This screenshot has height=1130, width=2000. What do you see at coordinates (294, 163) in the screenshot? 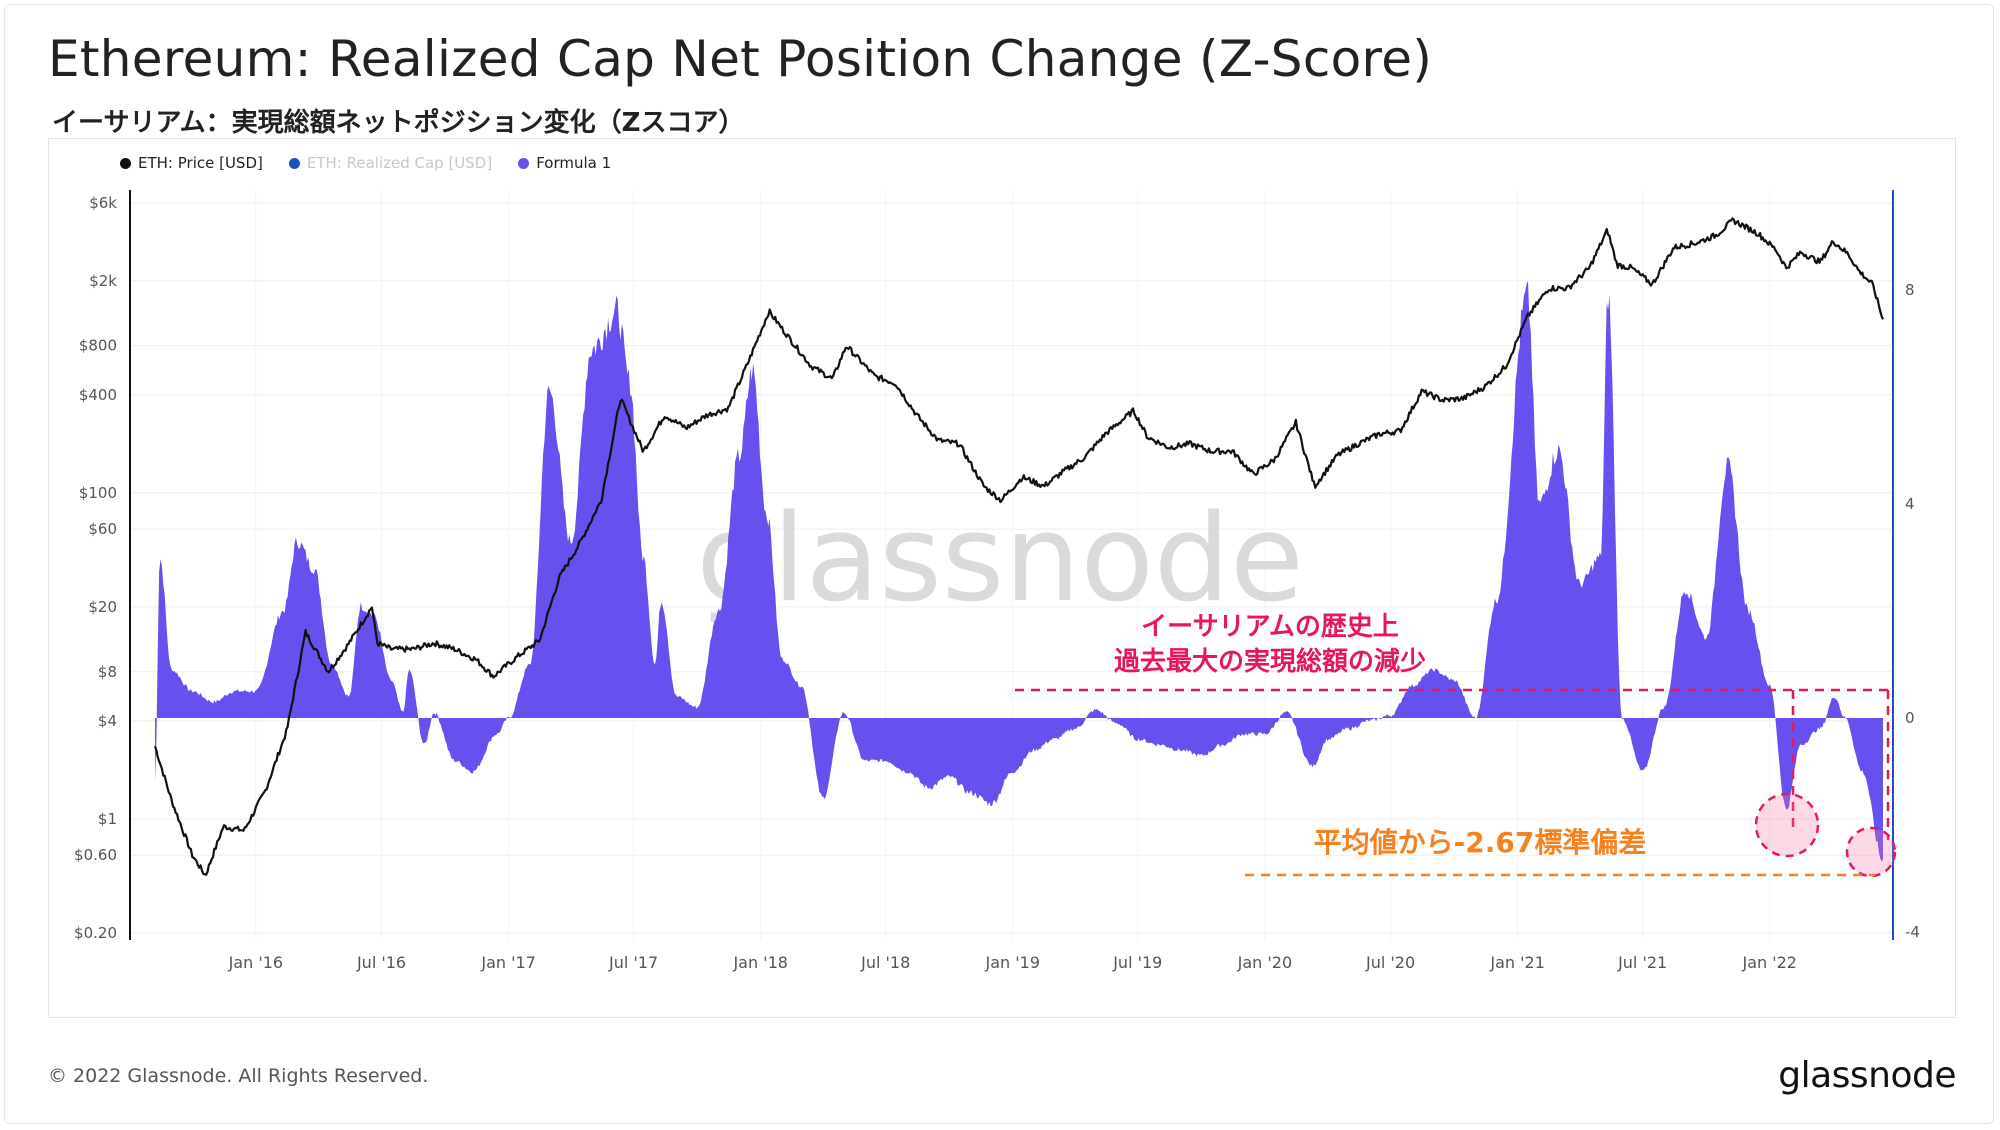
I see `legend-dot-realized-cap` at bounding box center [294, 163].